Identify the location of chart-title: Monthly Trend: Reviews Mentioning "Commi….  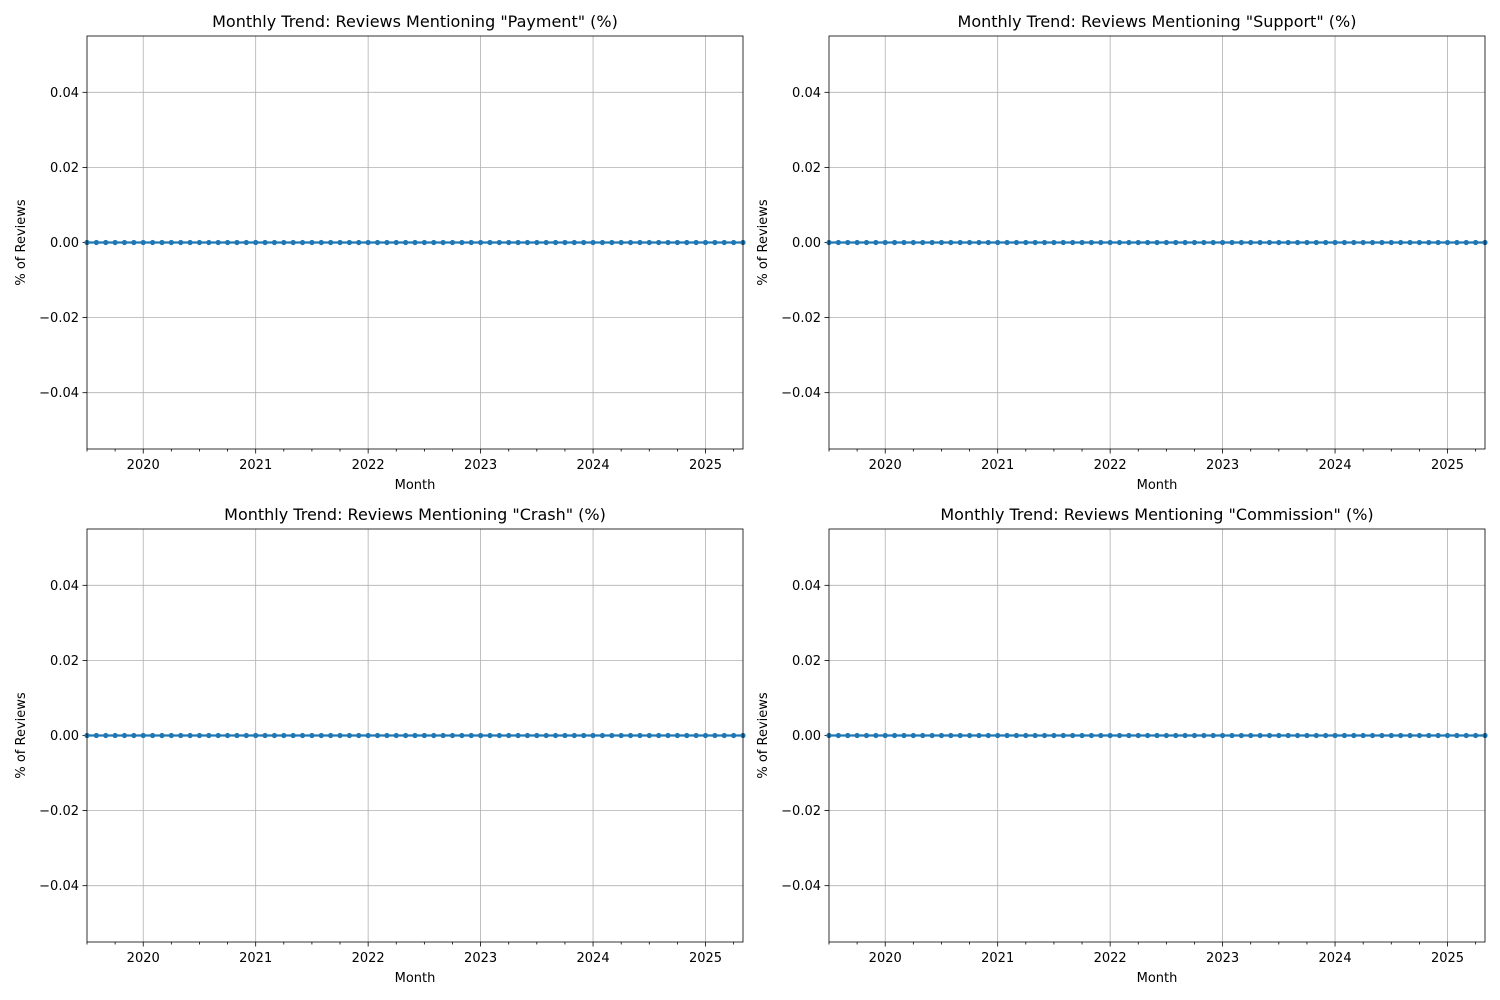
(1156, 514).